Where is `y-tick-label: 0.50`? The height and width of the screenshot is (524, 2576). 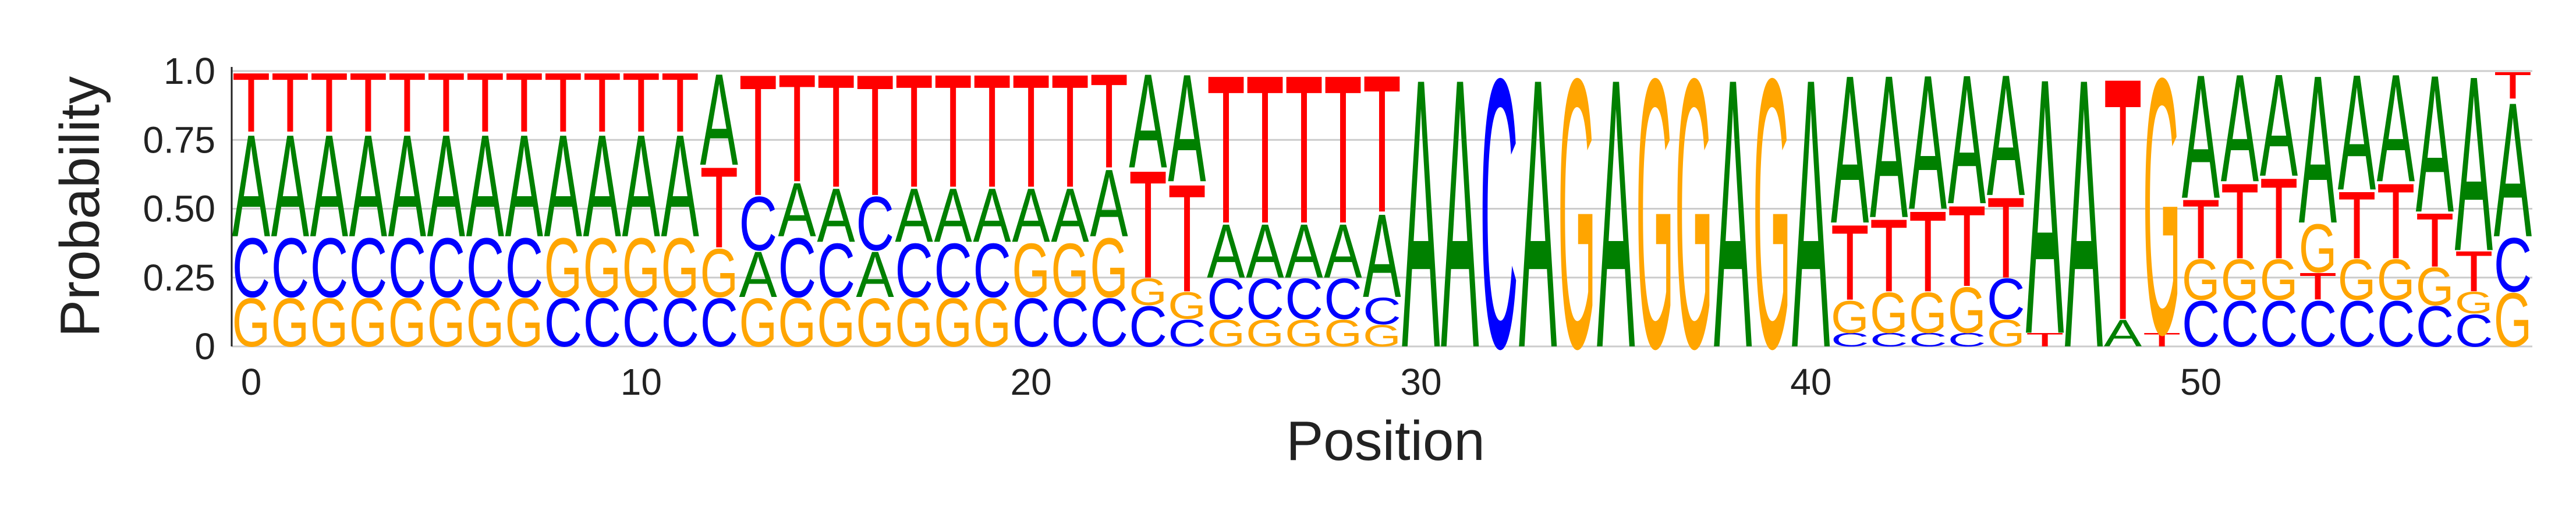 y-tick-label: 0.50 is located at coordinates (179, 209).